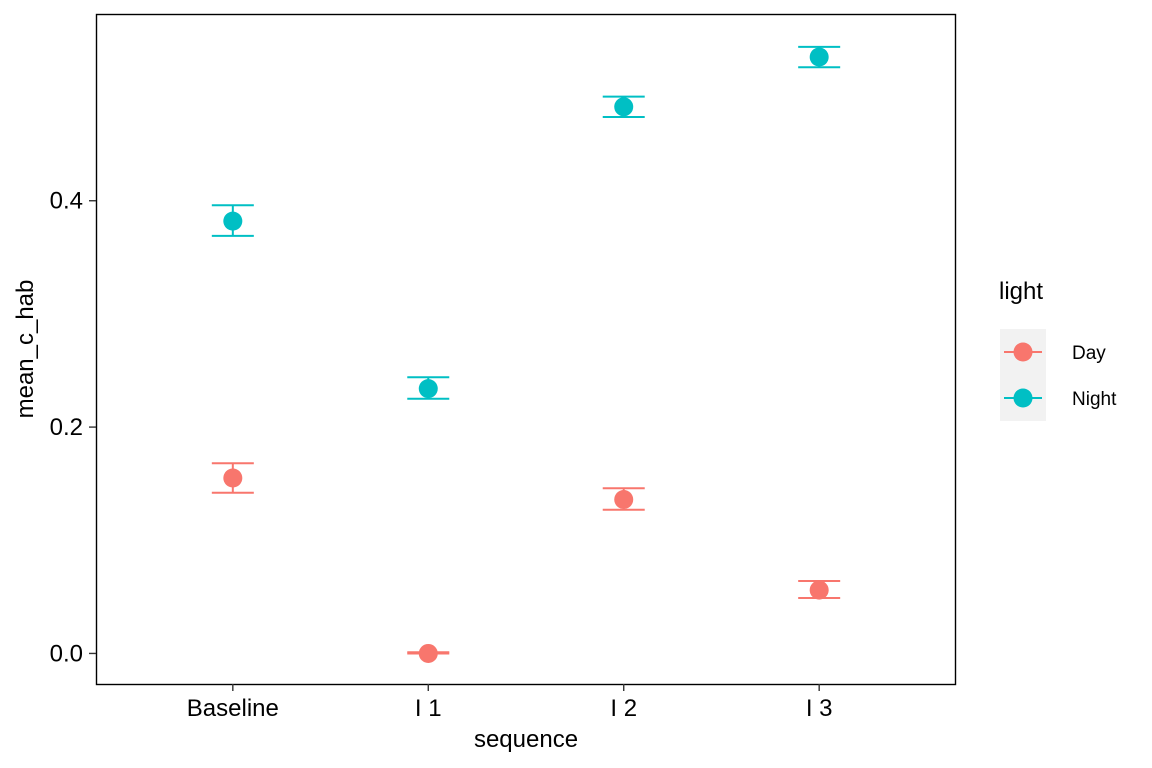 The width and height of the screenshot is (1152, 768). Describe the element at coordinates (623, 708) in the screenshot. I see `x-tick-label: I 2` at that location.